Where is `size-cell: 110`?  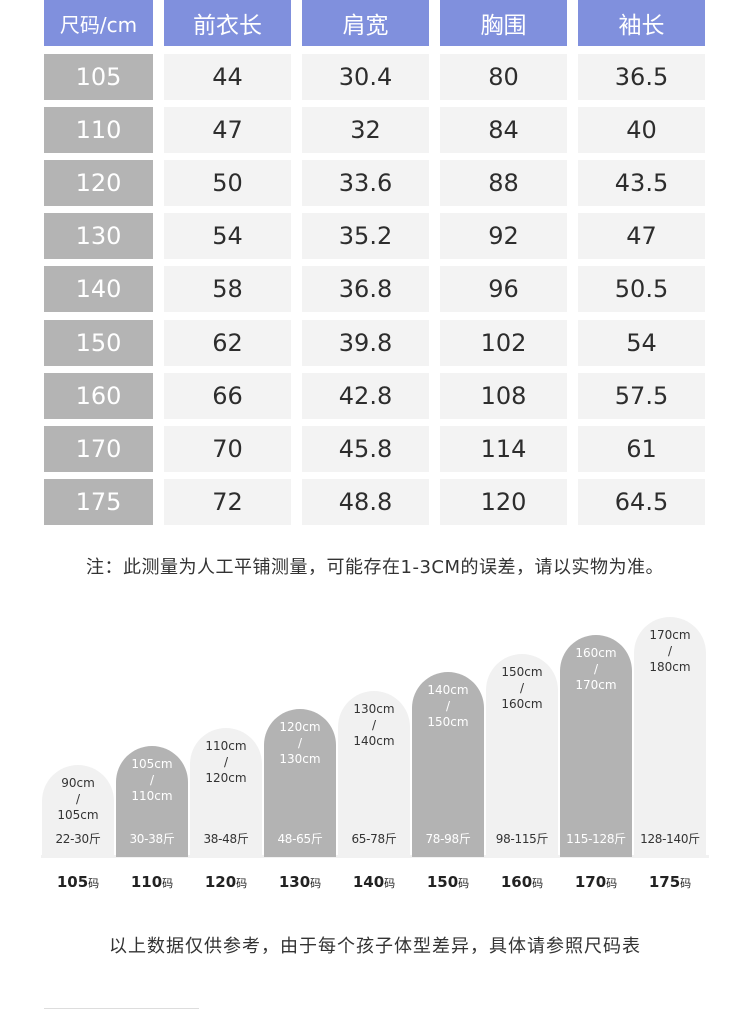
size-cell: 110 is located at coordinates (98, 130).